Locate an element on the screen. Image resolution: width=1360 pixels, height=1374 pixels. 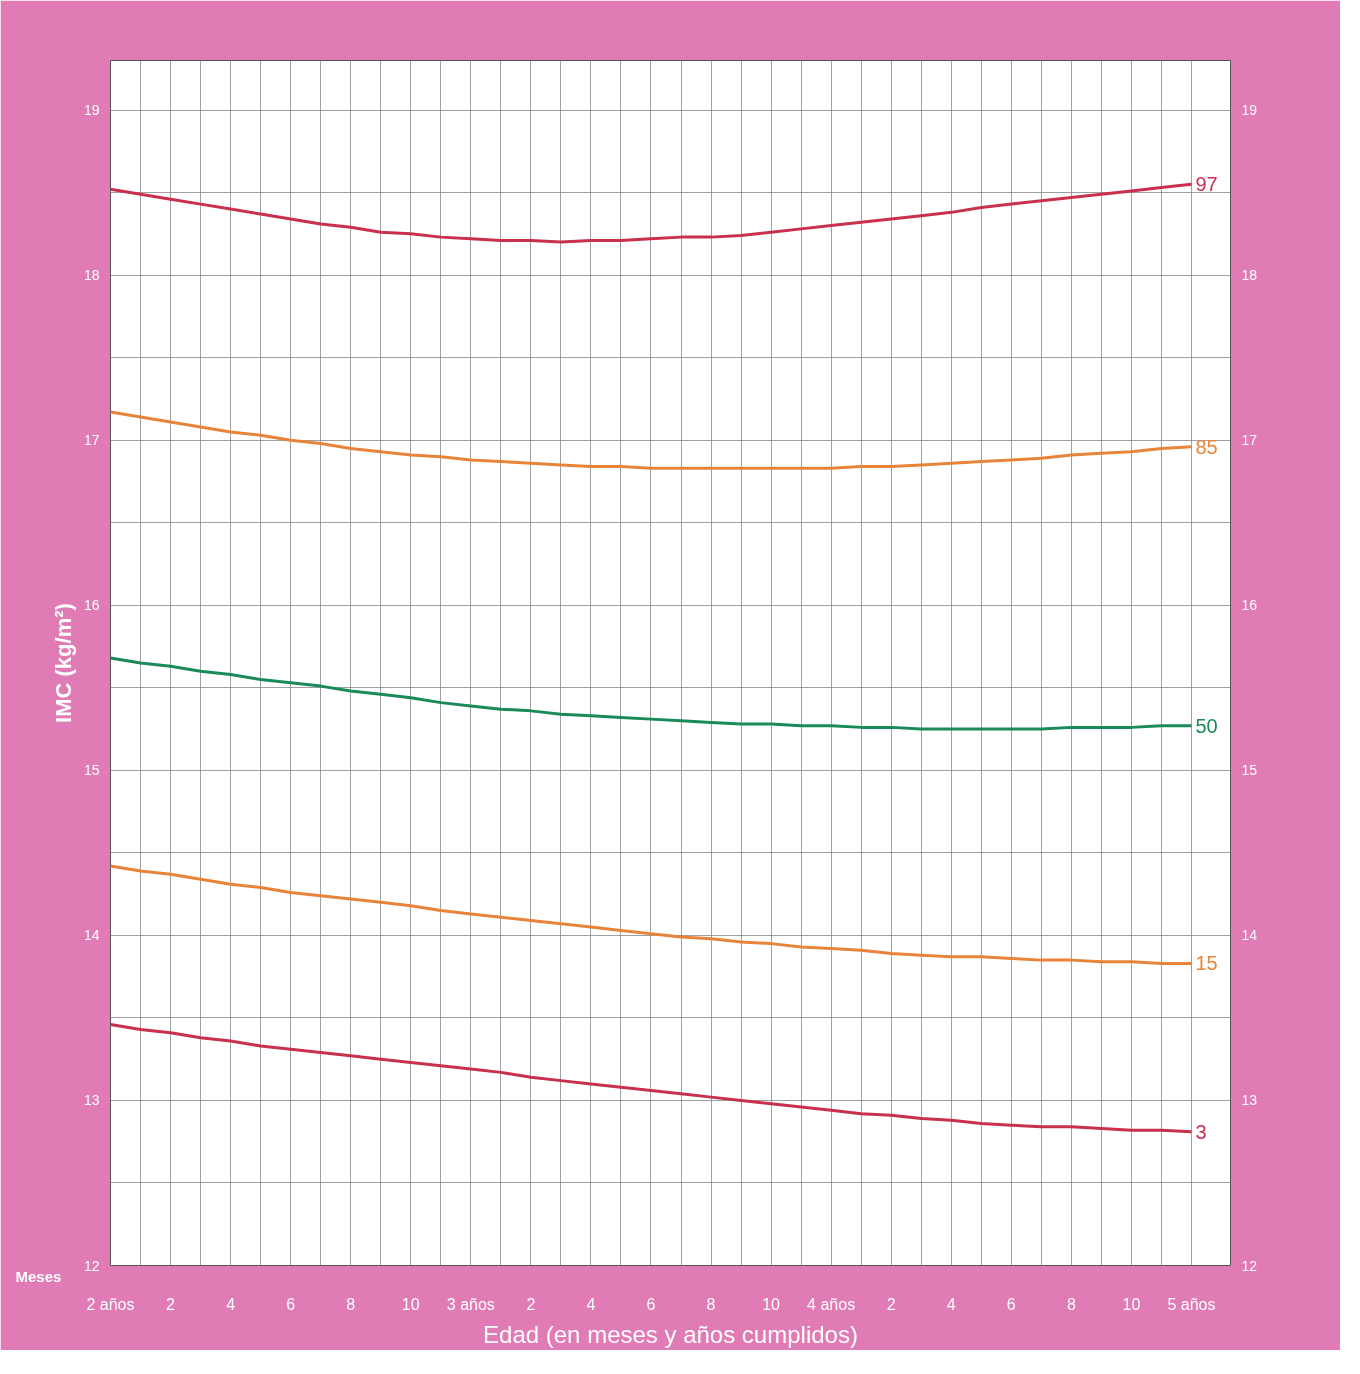
y2-tick-label: 18 is located at coordinates (1249, 275).